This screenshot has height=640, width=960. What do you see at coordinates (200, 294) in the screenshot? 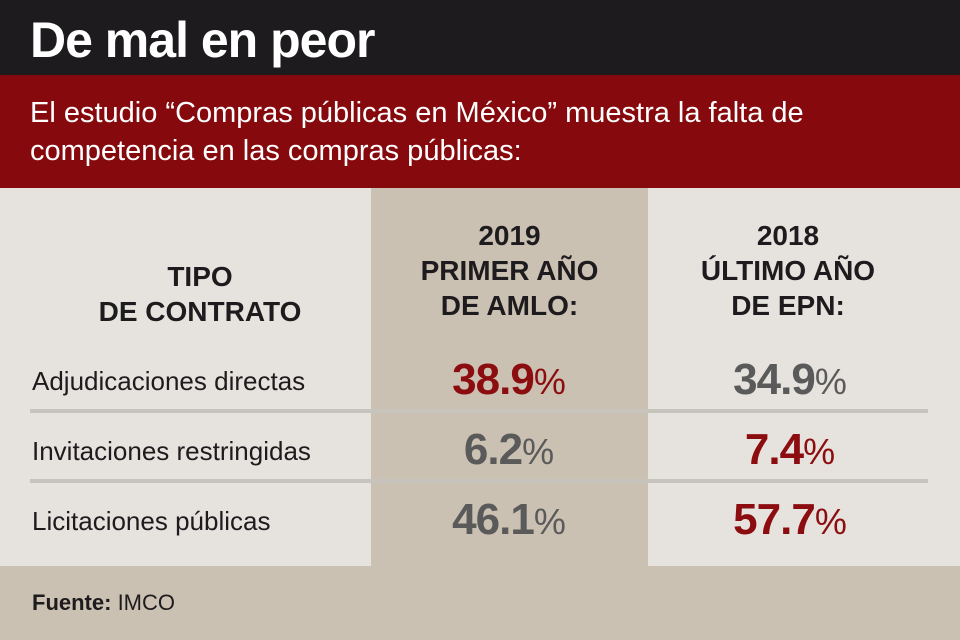
I see `column-header-tipo: TIPO DE CONTRATO` at bounding box center [200, 294].